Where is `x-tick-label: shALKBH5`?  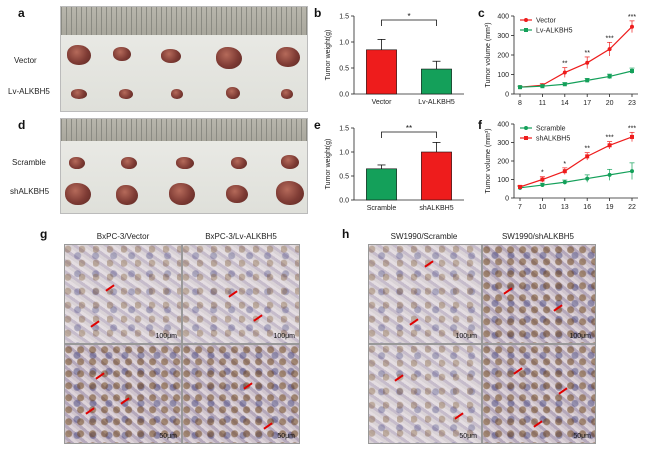
x-tick-label: shALKBH5 is located at coordinates (436, 208).